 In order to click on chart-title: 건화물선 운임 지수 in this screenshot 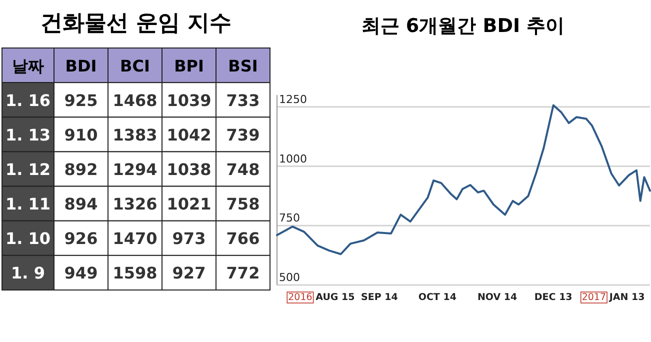, I will do `click(136, 23)`.